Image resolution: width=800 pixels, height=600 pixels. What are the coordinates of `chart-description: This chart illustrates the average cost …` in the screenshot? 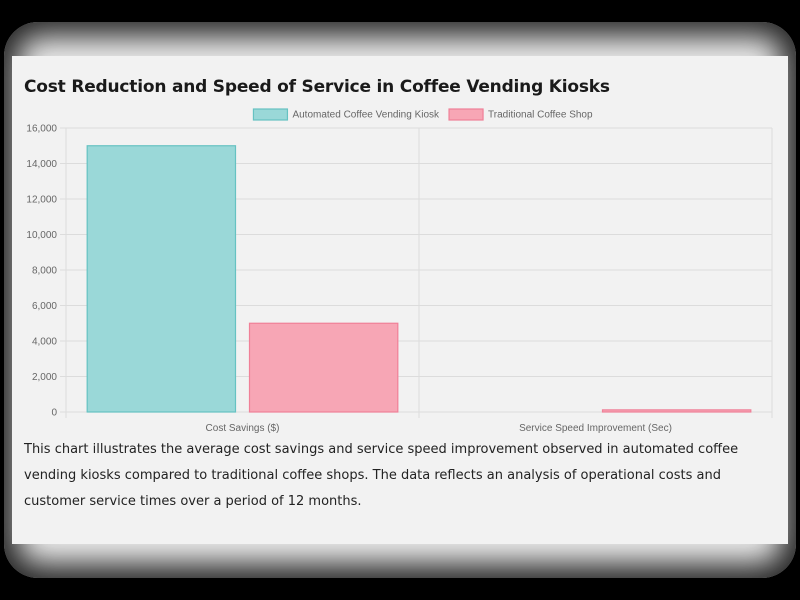 It's located at (381, 475).